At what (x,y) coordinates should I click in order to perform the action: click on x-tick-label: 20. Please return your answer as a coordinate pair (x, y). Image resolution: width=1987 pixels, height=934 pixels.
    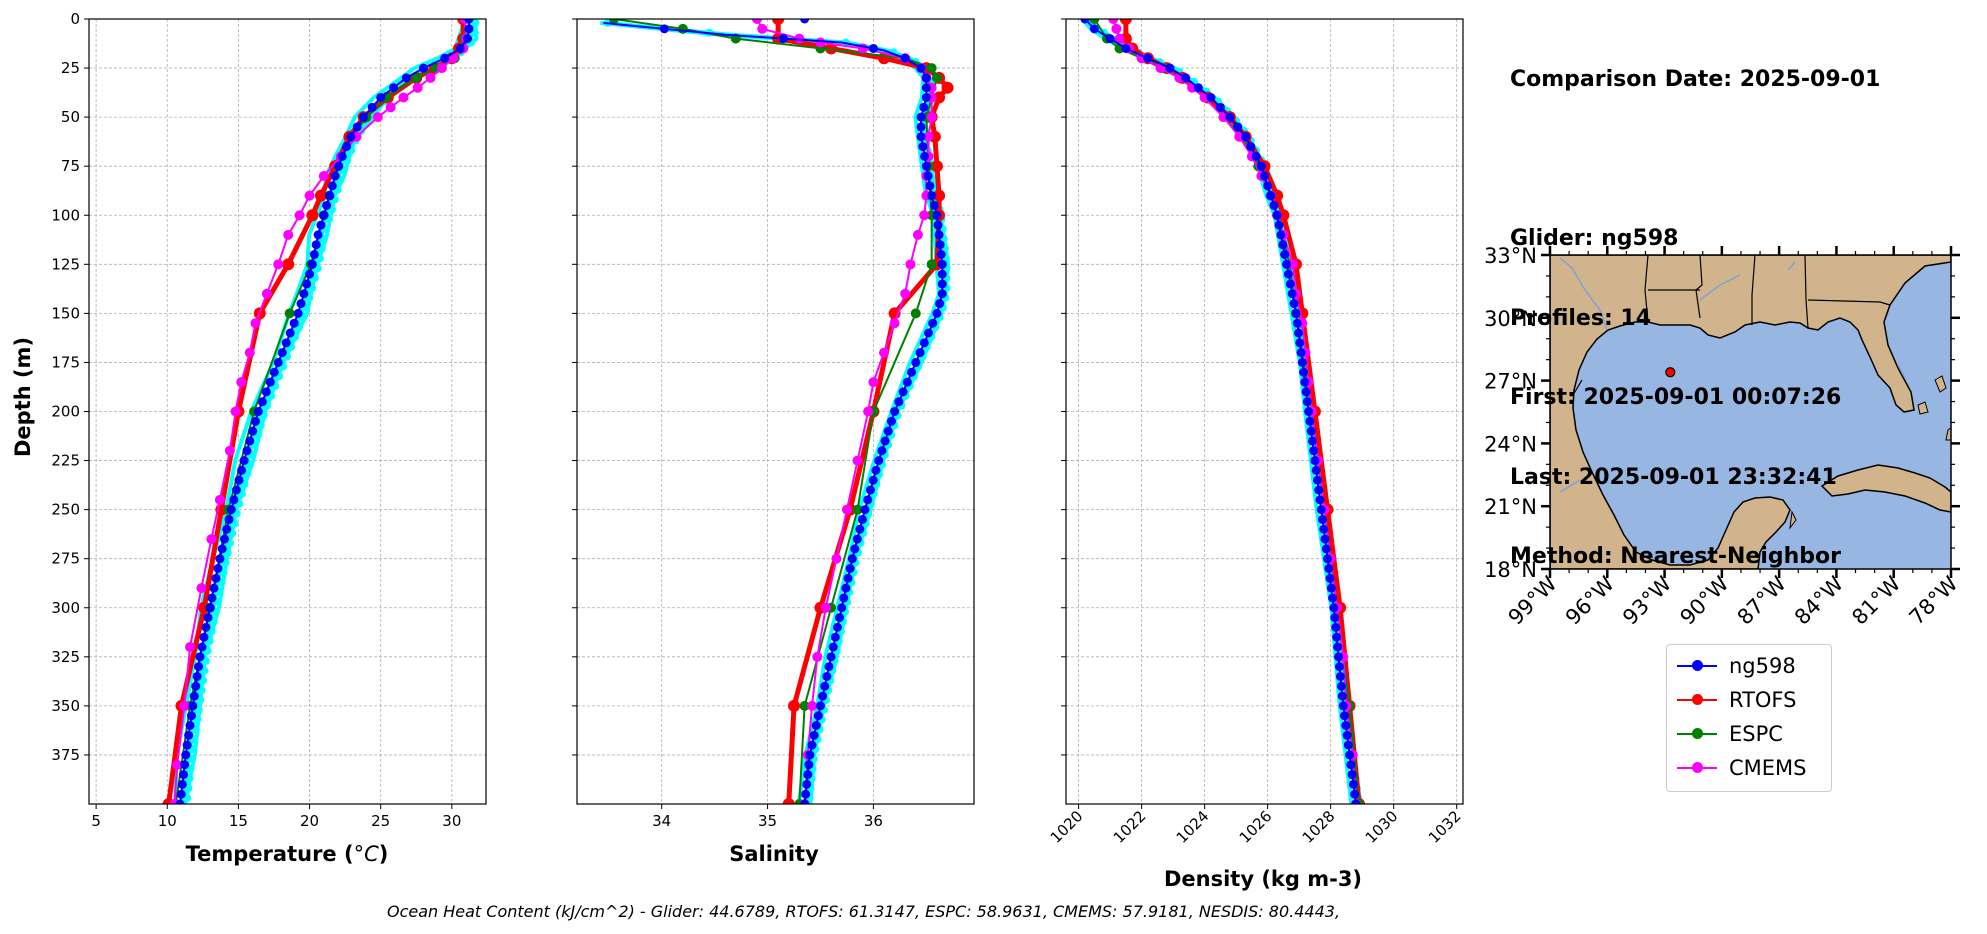
    Looking at the image, I should click on (309, 821).